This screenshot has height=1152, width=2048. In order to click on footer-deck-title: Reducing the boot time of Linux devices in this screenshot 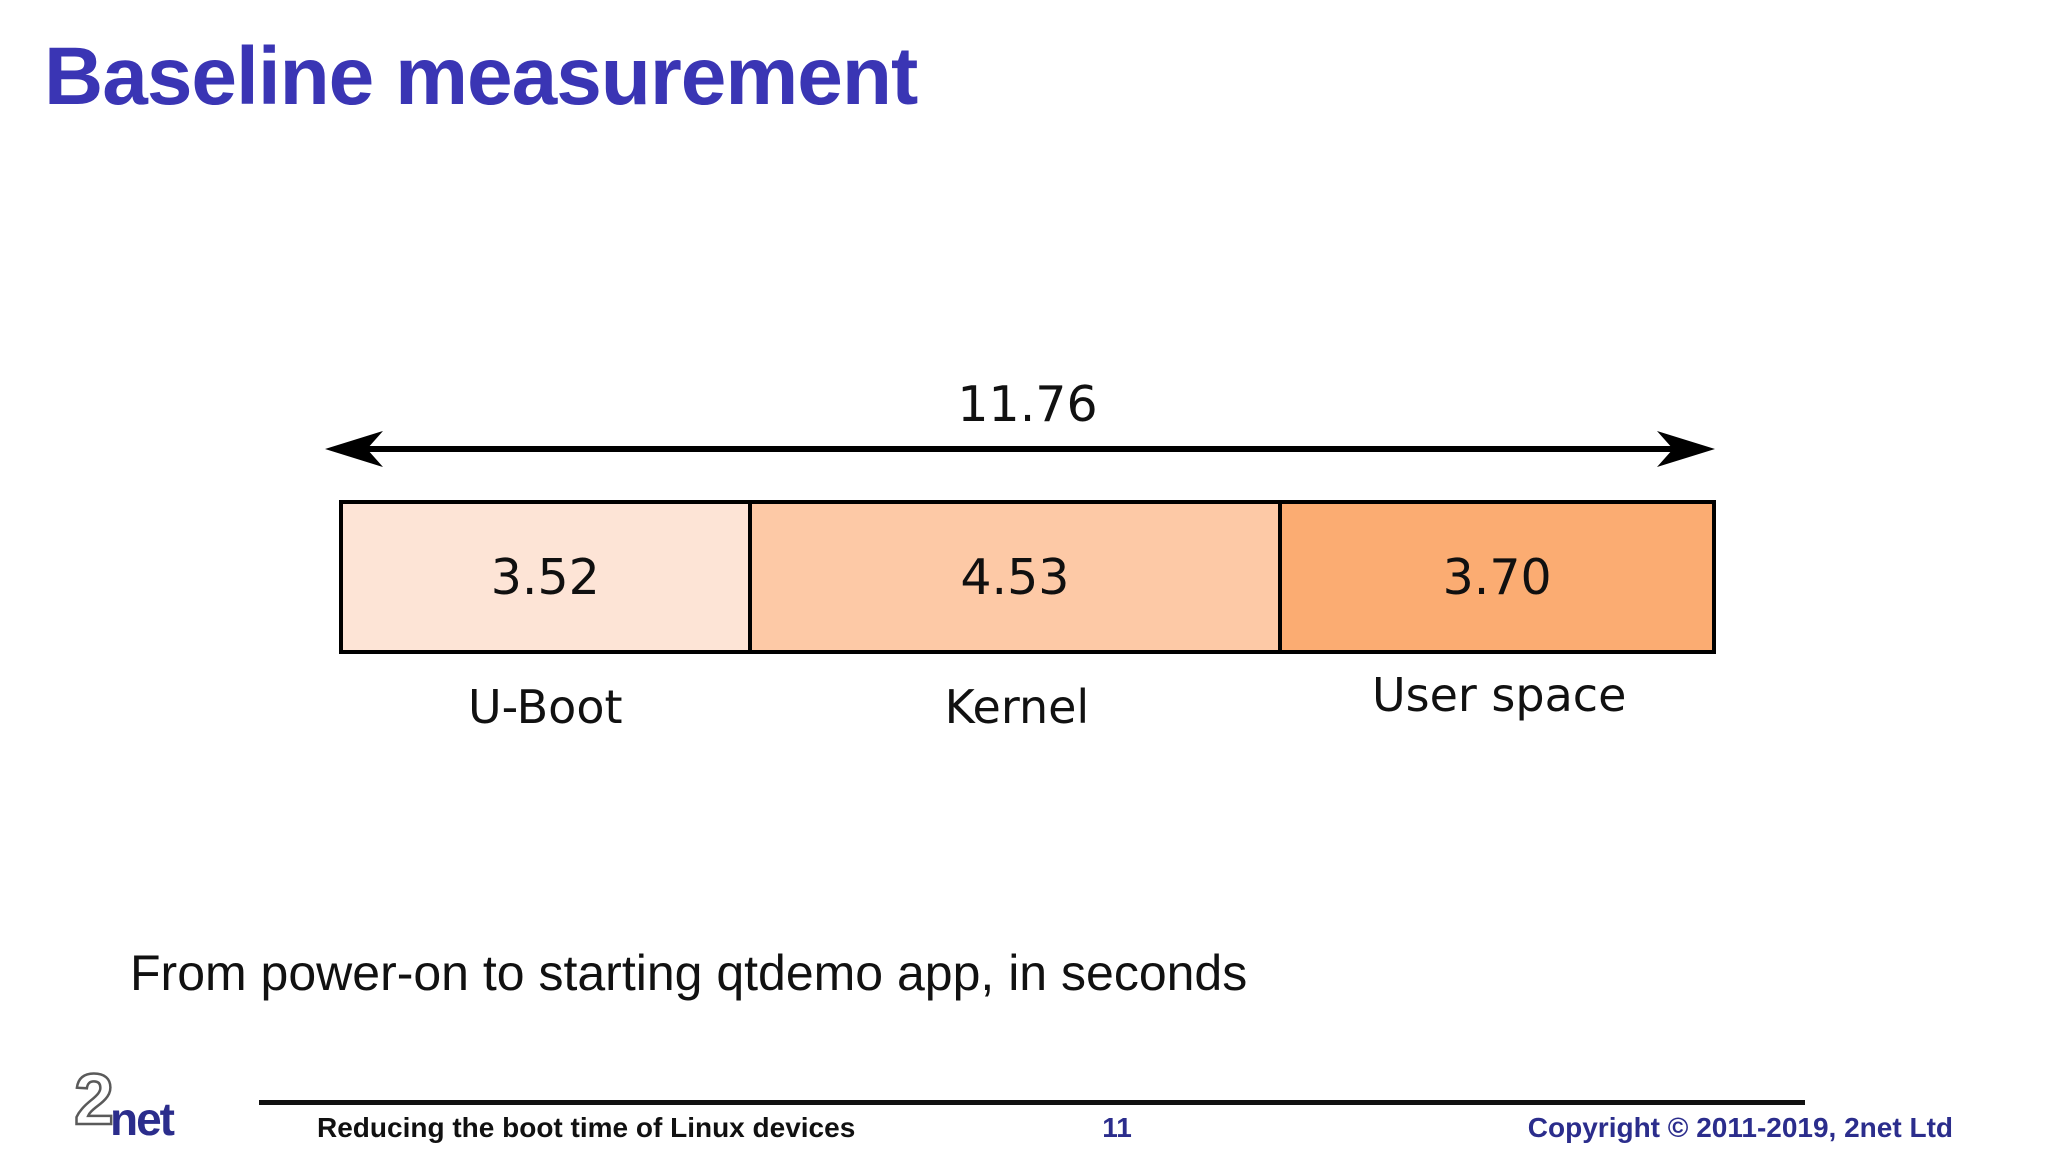, I will do `click(586, 1127)`.